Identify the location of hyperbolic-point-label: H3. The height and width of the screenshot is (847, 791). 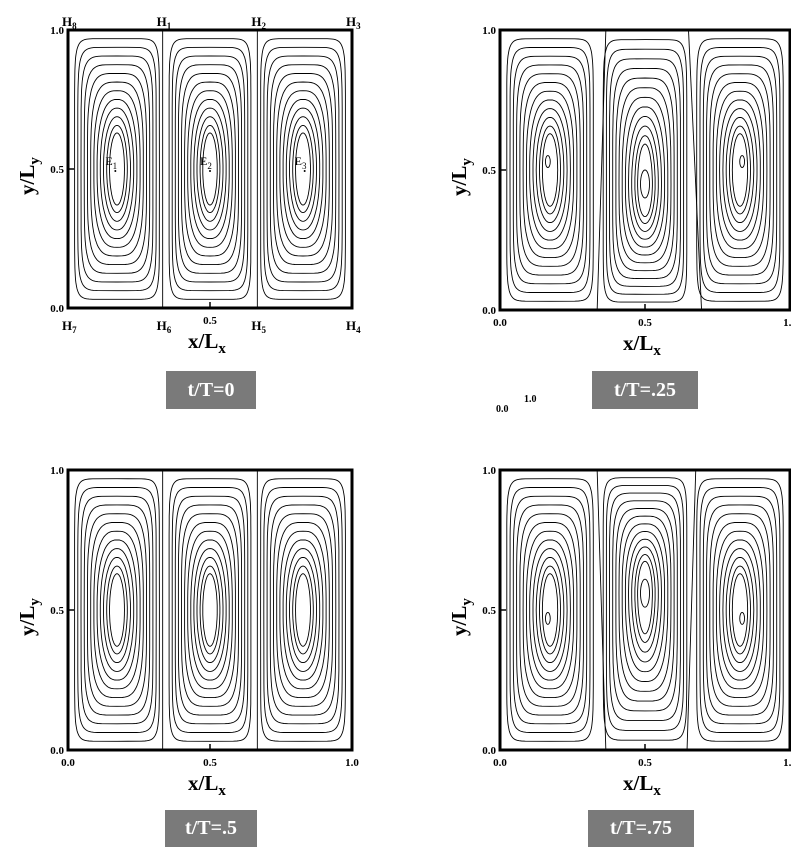
(353, 22).